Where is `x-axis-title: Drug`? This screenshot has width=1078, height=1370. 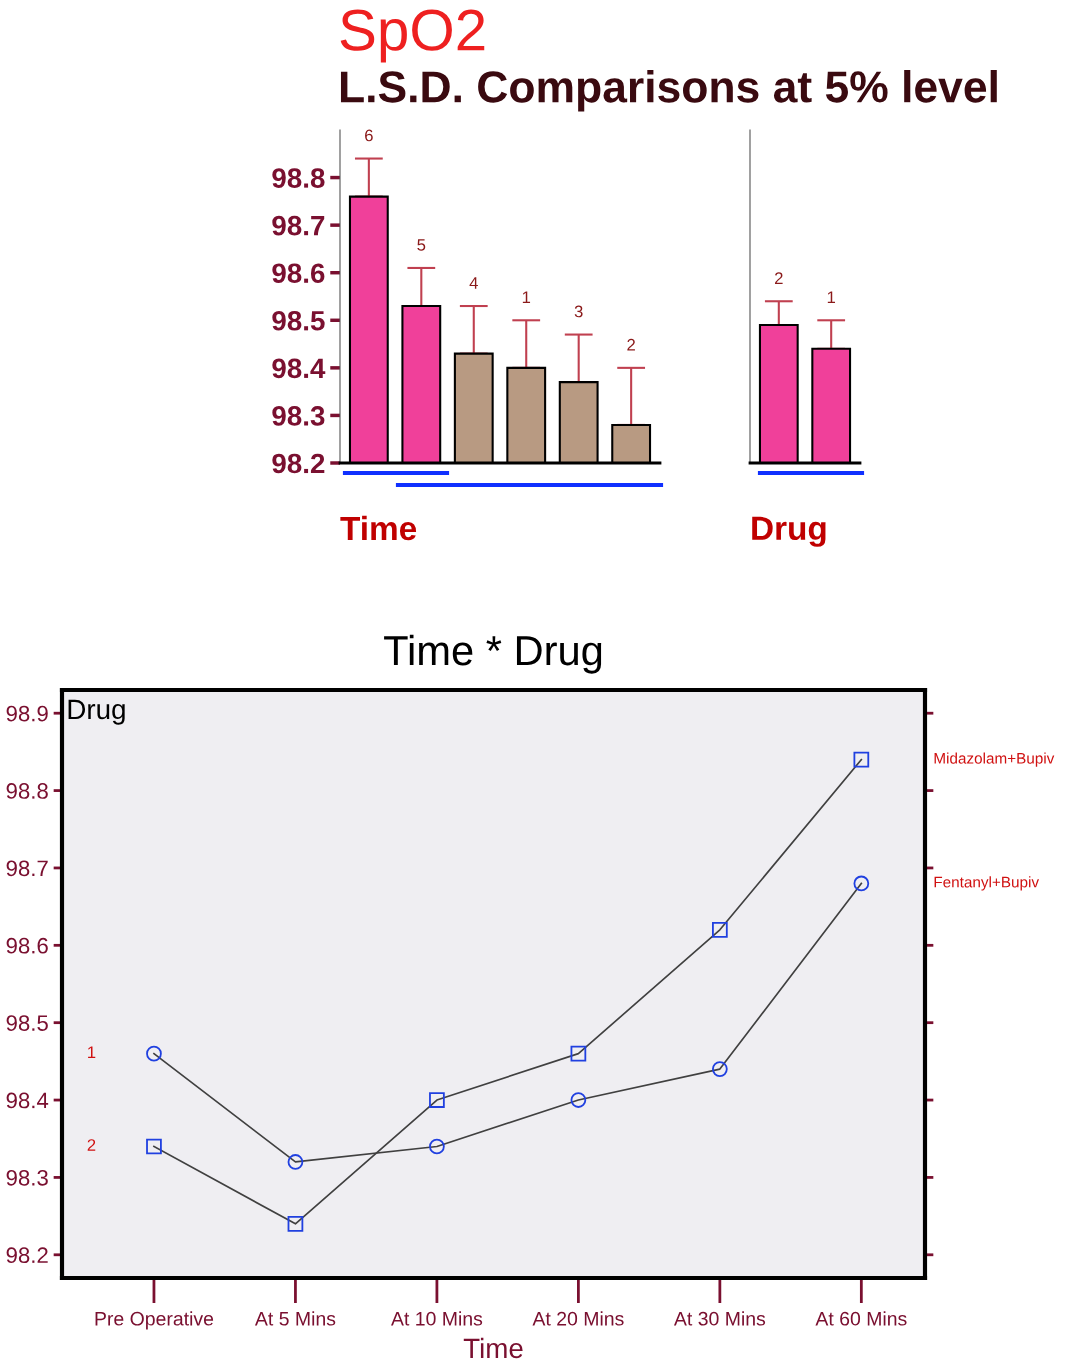 x-axis-title: Drug is located at coordinates (789, 531).